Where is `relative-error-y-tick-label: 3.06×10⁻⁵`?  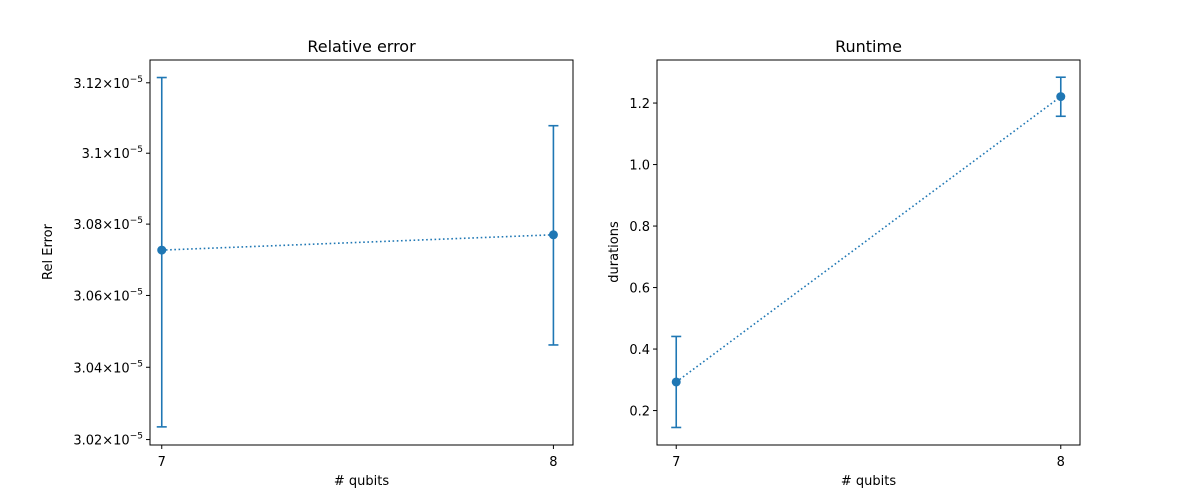
relative-error-y-tick-label: 3.06×10⁻⁵ is located at coordinates (108, 295).